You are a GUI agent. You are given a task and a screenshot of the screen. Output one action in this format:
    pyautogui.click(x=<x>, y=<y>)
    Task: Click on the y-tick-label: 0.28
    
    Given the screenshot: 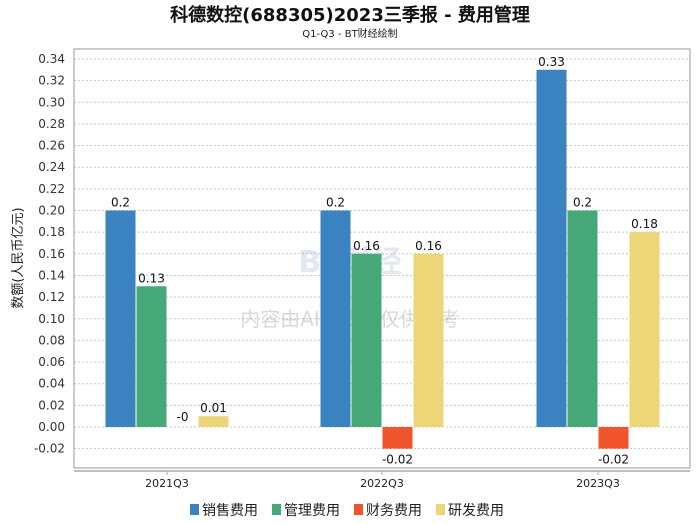 What is the action you would take?
    pyautogui.click(x=51, y=124)
    